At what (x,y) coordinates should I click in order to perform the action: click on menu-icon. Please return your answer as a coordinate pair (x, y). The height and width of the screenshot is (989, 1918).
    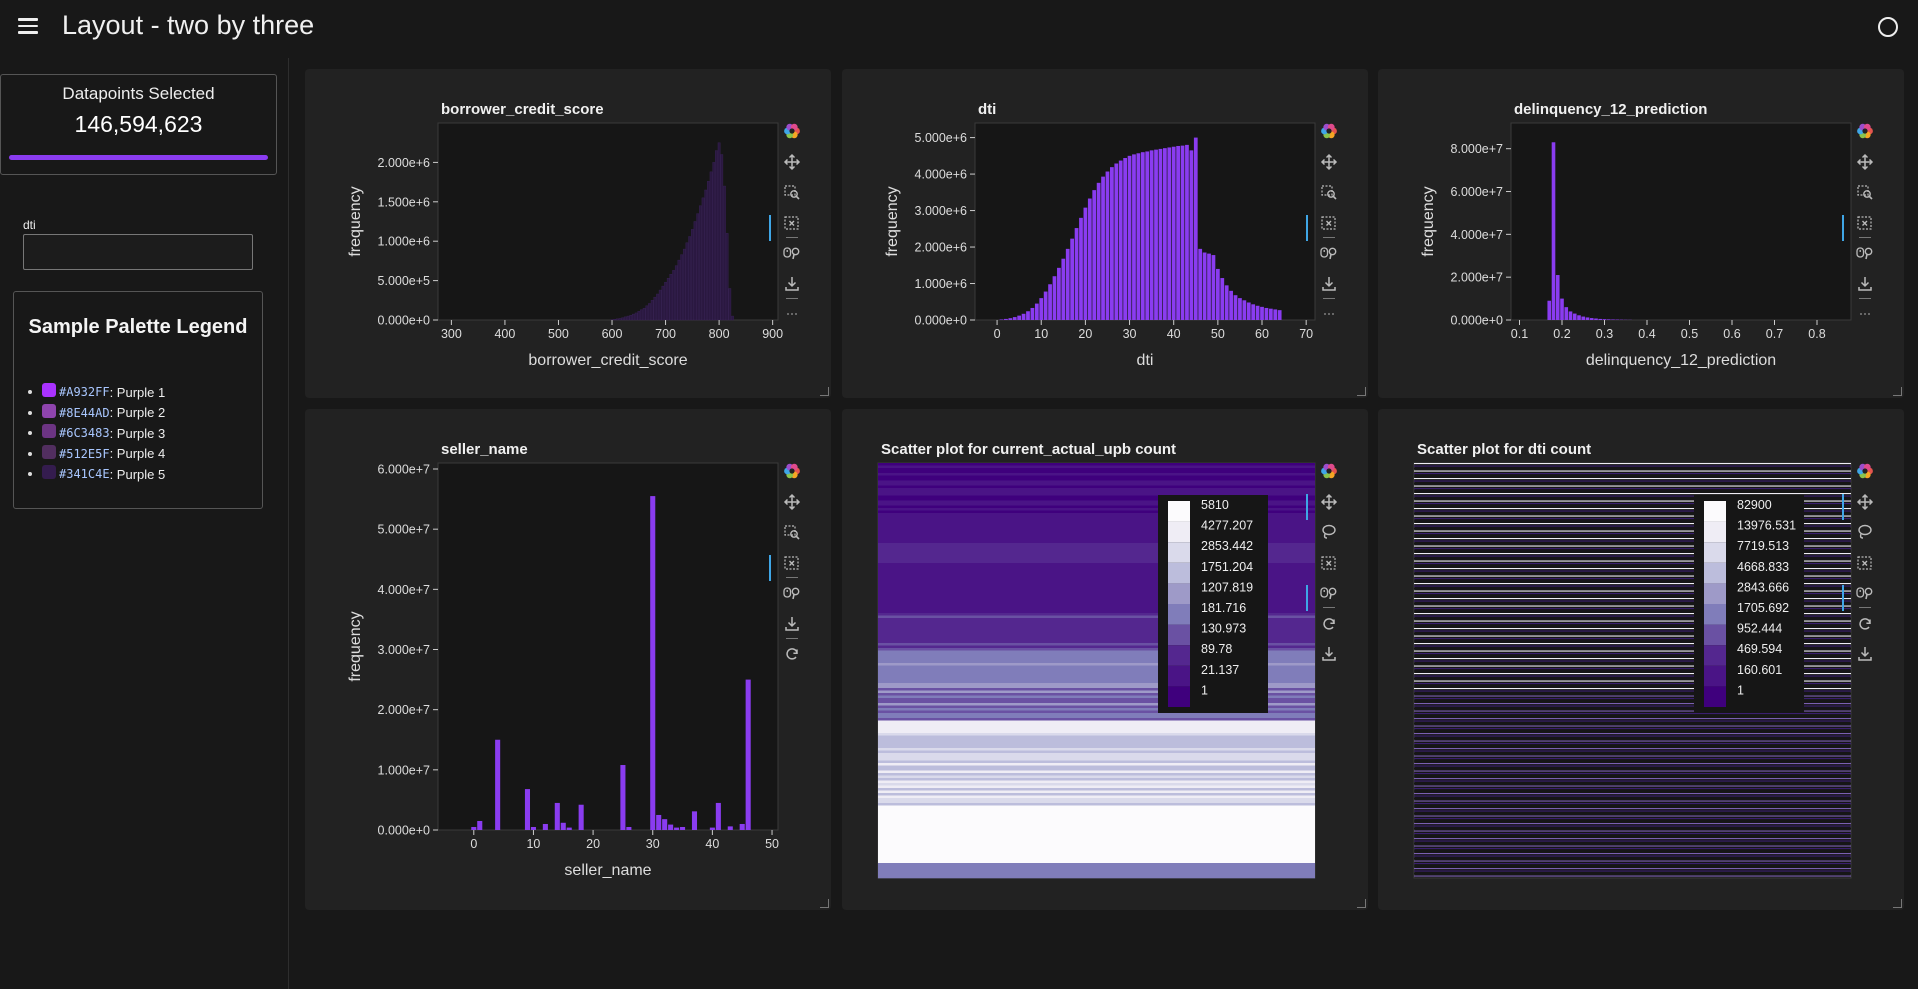
    Looking at the image, I should click on (28, 26).